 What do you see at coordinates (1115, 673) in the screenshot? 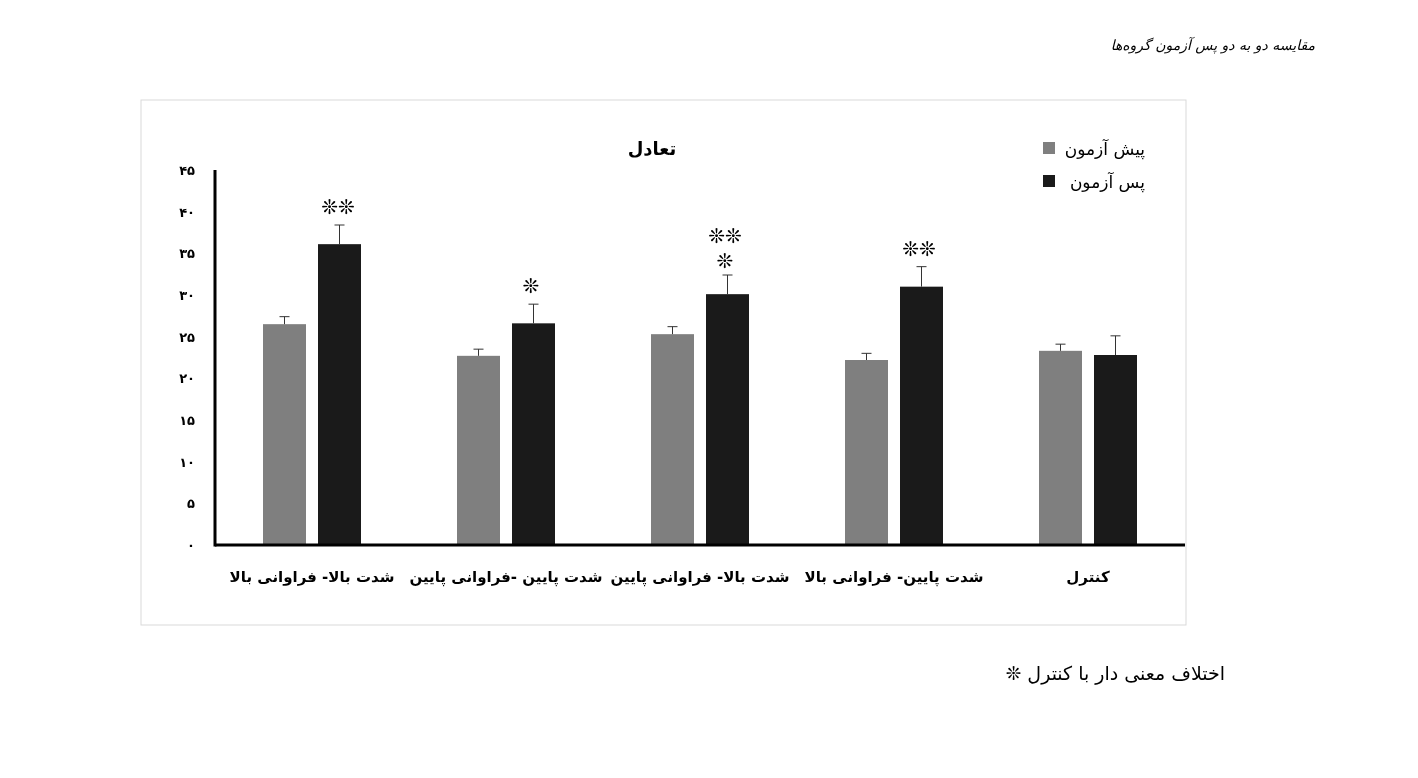
I see `text: ❊ اختلاف معنی دار با کنترل` at bounding box center [1115, 673].